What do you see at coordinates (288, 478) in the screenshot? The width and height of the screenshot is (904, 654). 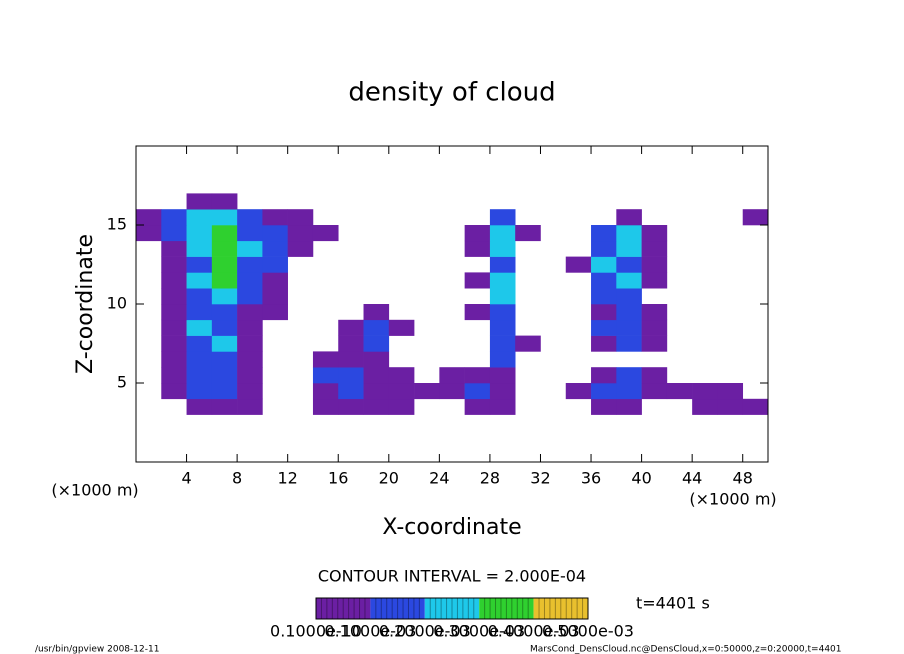 I see `x-tick-label: 12` at bounding box center [288, 478].